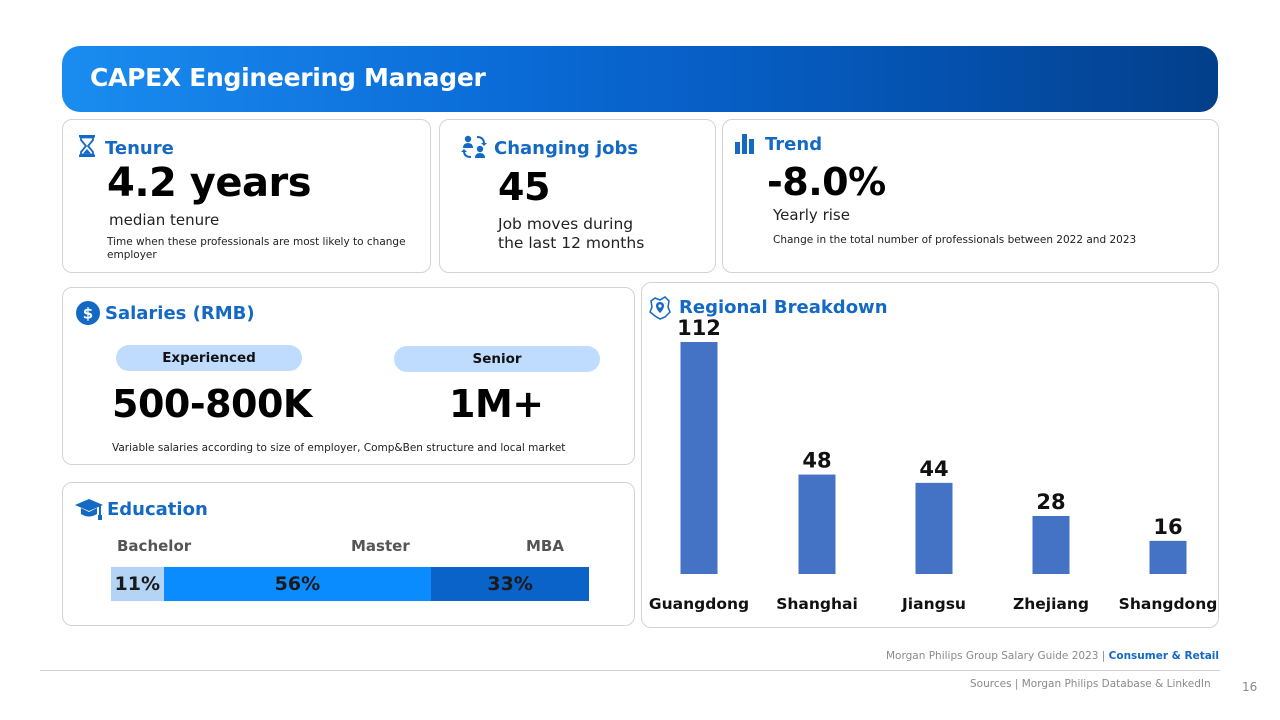 The image size is (1280, 720). I want to click on trend-value: -8.0%, so click(826, 182).